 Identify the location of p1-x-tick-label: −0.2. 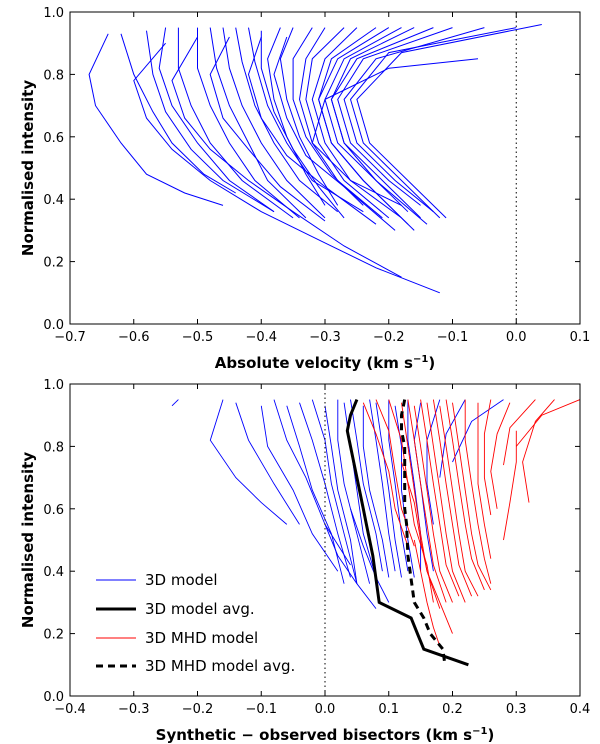
(389, 337).